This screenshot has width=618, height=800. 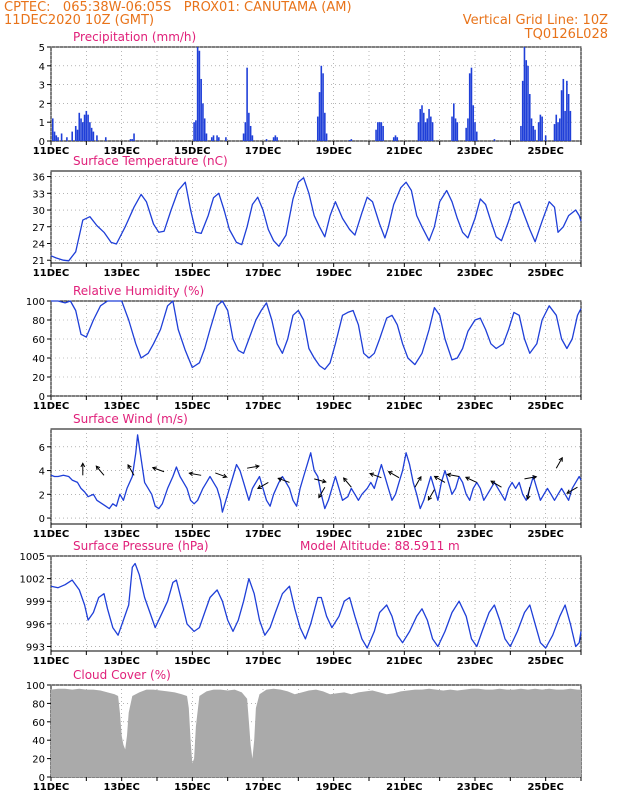 What do you see at coordinates (32, 557) in the screenshot?
I see `pres-ytick-label: 1005` at bounding box center [32, 557].